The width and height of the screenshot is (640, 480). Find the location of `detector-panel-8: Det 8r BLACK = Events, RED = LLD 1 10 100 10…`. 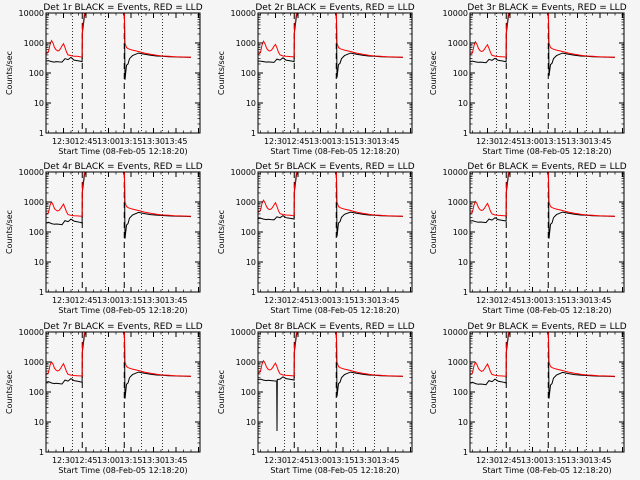

detector-panel-8: Det 8r BLACK = Events, RED = LLD 1 10 100 10… is located at coordinates (316, 398).